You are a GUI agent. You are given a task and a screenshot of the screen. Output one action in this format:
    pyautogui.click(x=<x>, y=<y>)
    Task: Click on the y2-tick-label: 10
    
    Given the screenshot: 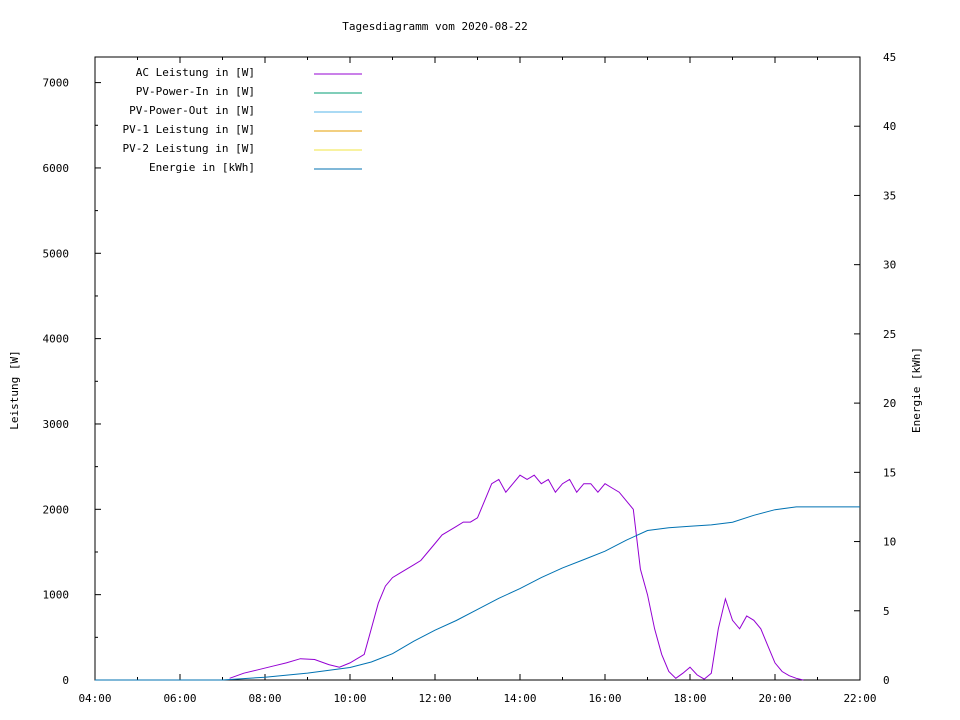 What is the action you would take?
    pyautogui.click(x=889, y=542)
    